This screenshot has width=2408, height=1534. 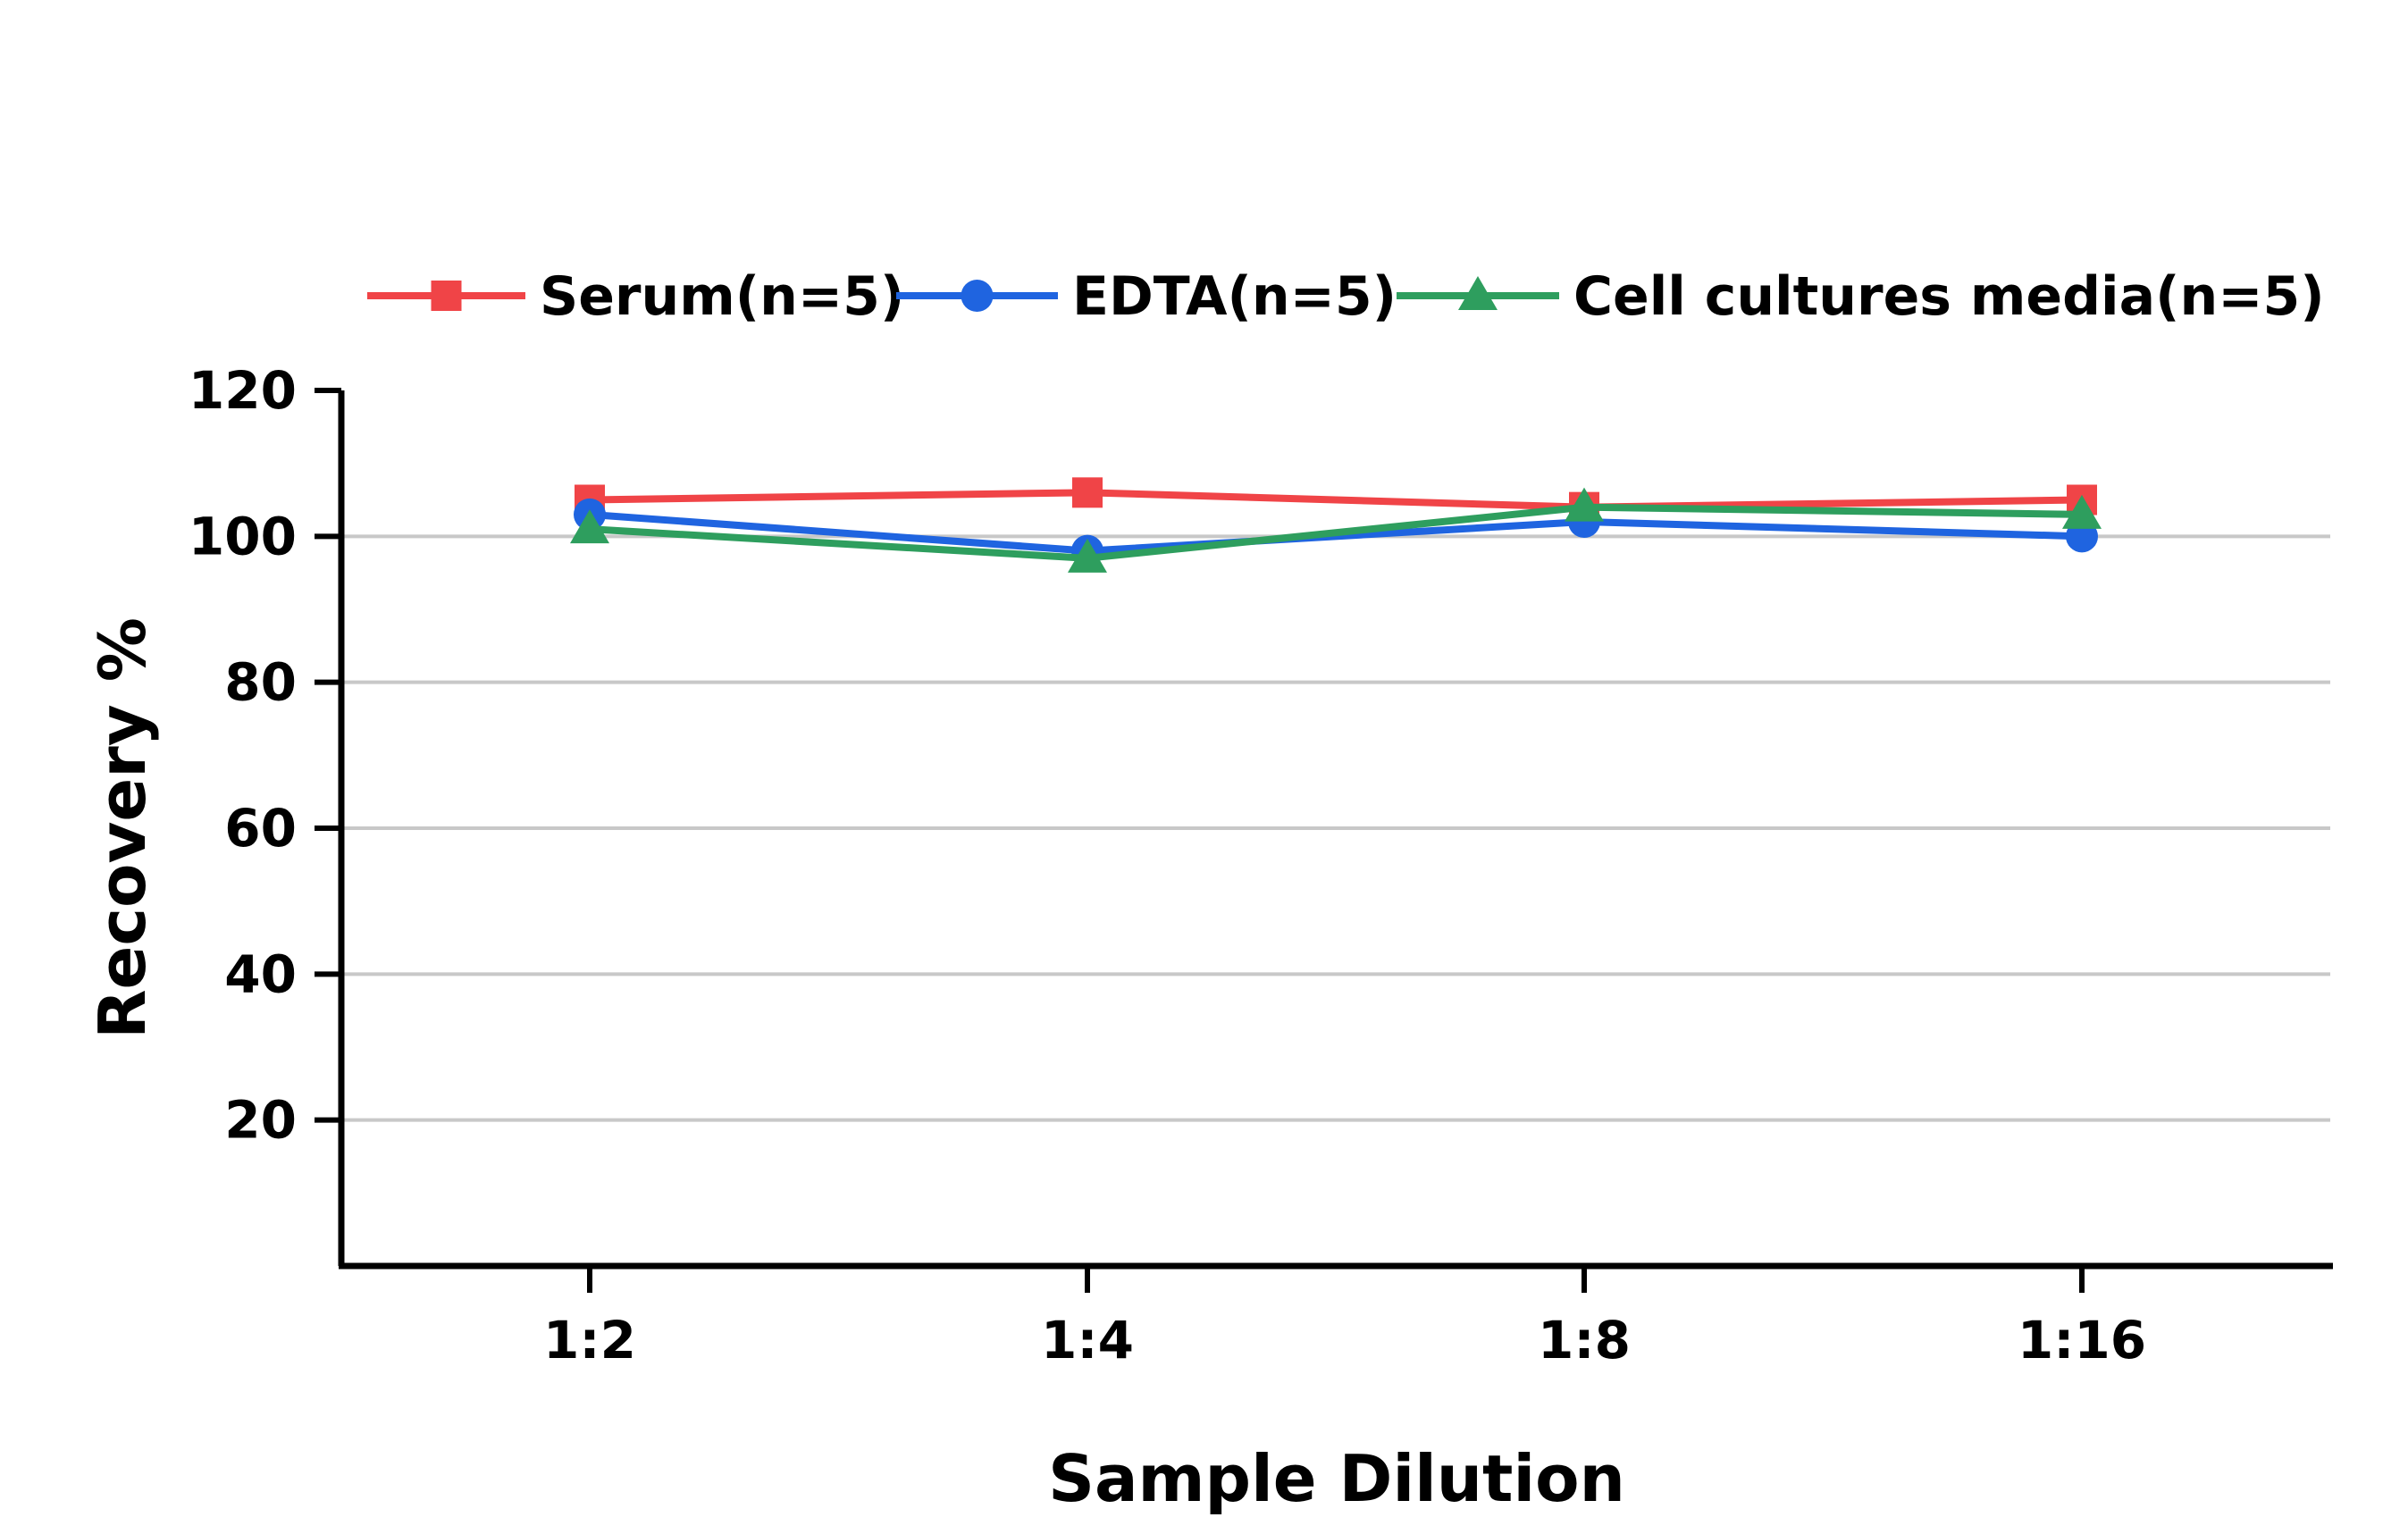 What do you see at coordinates (243, 390) in the screenshot?
I see `y-tick-label: 120` at bounding box center [243, 390].